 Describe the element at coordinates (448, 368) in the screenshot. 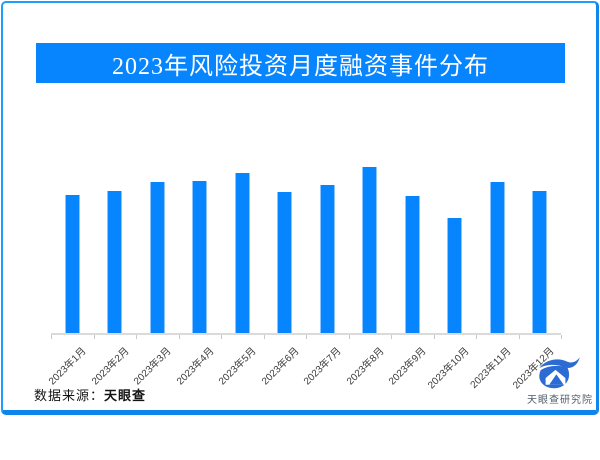

I see `x-tick-label: 2023年10月` at that location.